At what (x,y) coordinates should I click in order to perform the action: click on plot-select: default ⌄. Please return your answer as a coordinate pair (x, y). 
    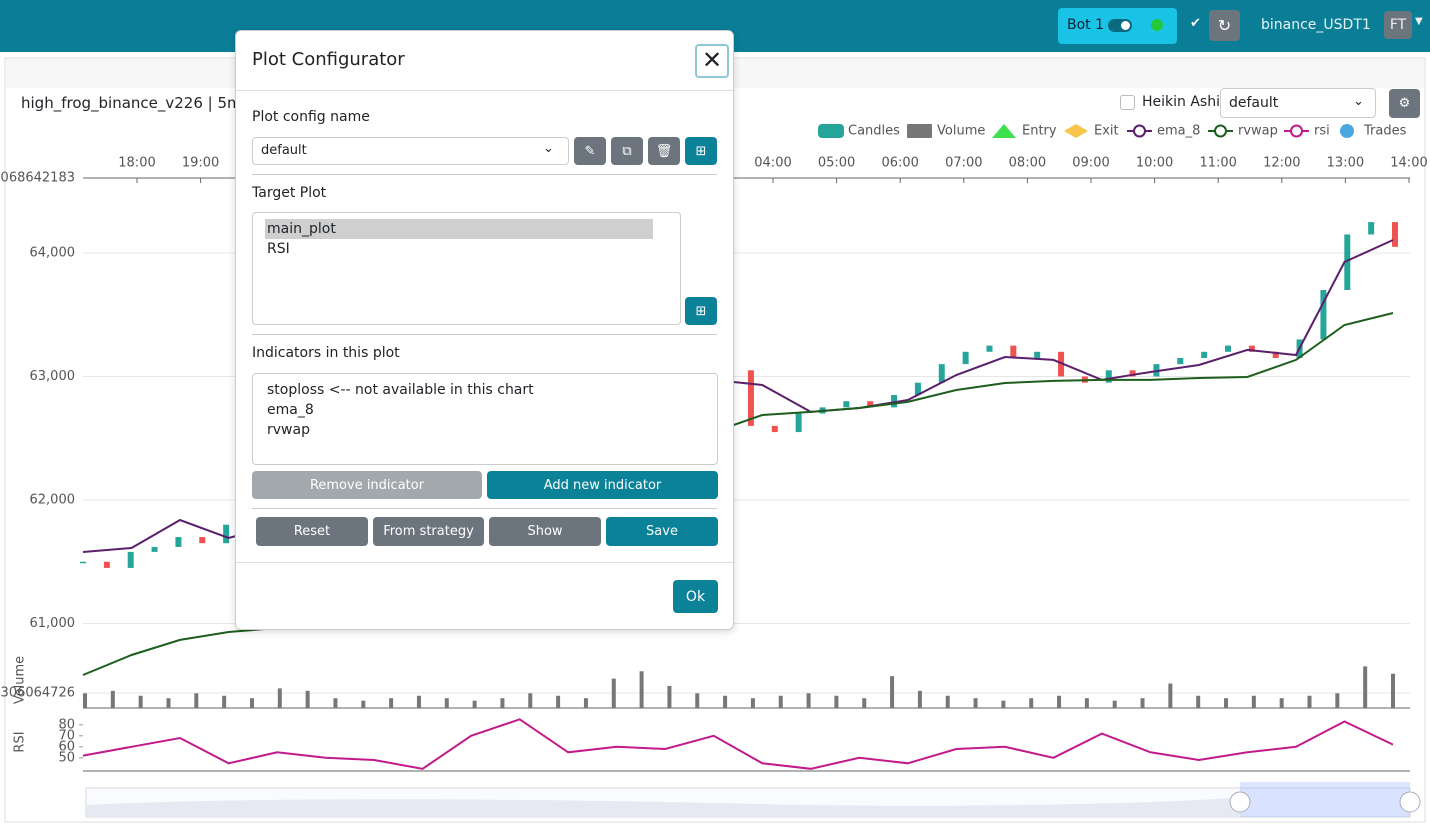
    Looking at the image, I should click on (1298, 103).